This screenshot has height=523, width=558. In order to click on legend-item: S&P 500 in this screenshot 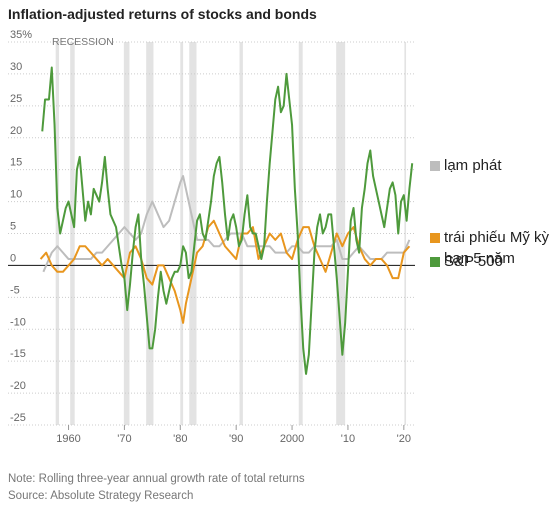, I will do `click(494, 261)`.